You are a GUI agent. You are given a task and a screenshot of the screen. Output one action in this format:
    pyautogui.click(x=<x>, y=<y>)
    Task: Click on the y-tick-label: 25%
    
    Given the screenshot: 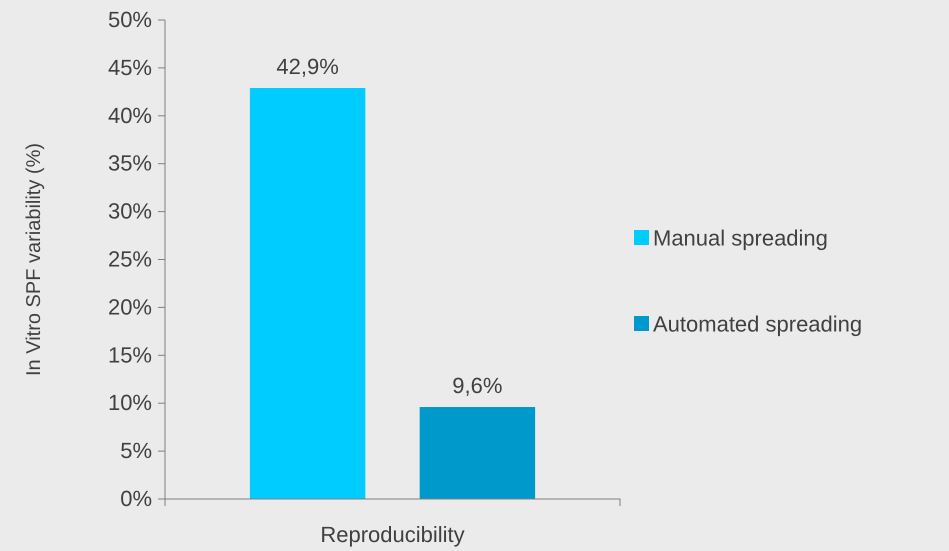 What is the action you would take?
    pyautogui.click(x=130, y=259)
    